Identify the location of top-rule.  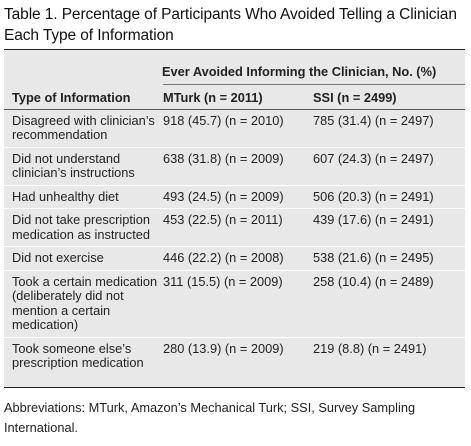
(234, 49).